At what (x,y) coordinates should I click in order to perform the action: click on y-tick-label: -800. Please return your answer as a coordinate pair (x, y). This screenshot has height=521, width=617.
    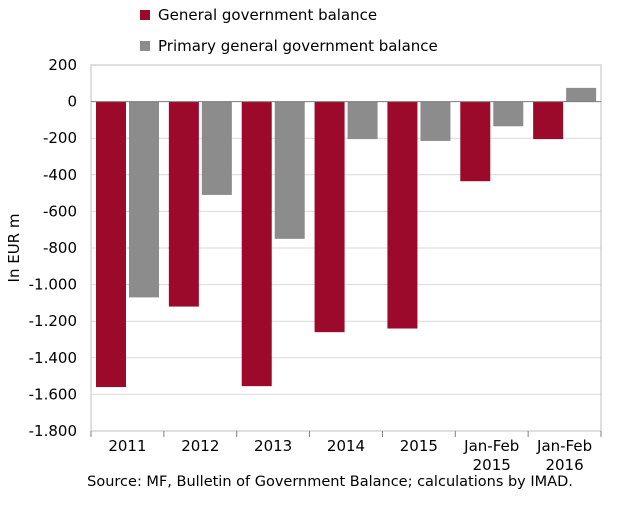
    Looking at the image, I should click on (60, 248).